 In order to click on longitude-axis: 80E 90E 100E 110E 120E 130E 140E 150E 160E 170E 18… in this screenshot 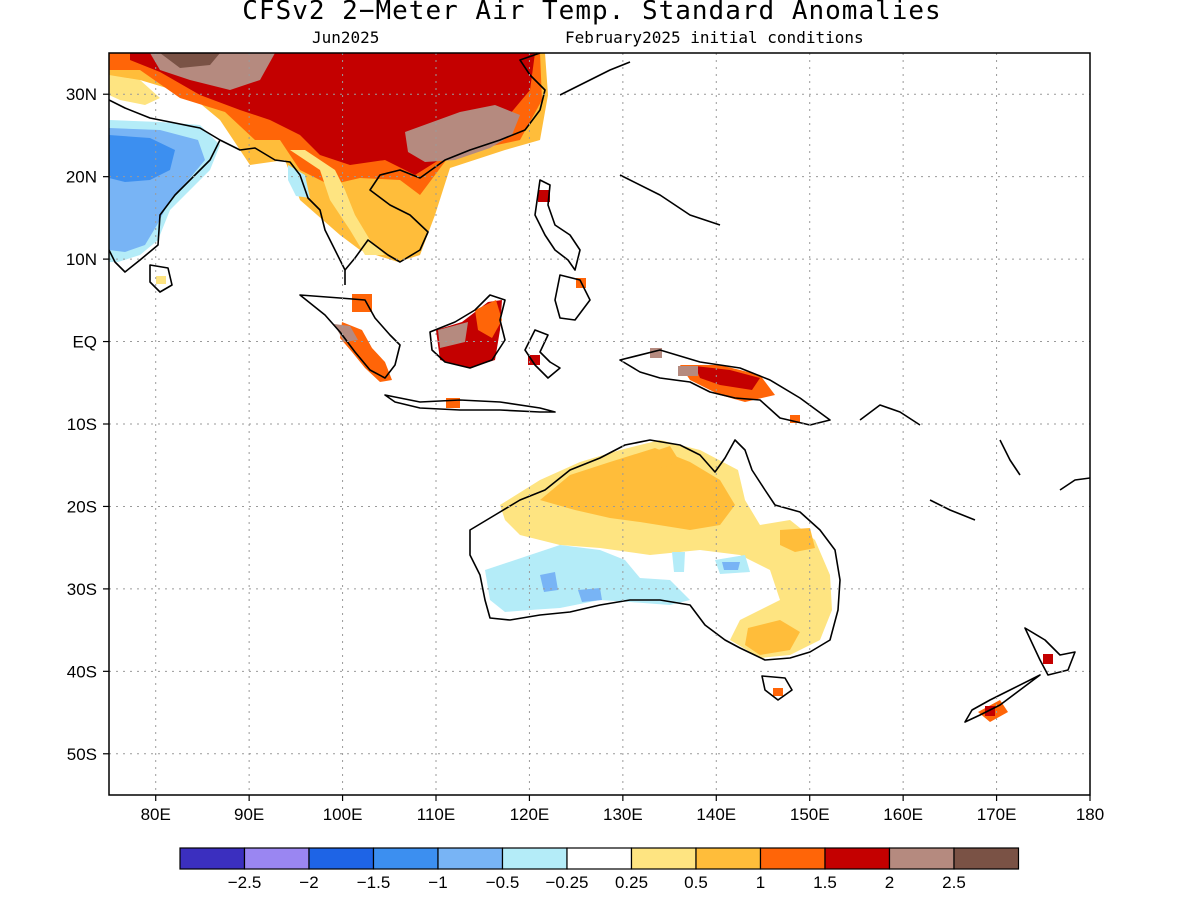, I will do `click(622, 809)`.